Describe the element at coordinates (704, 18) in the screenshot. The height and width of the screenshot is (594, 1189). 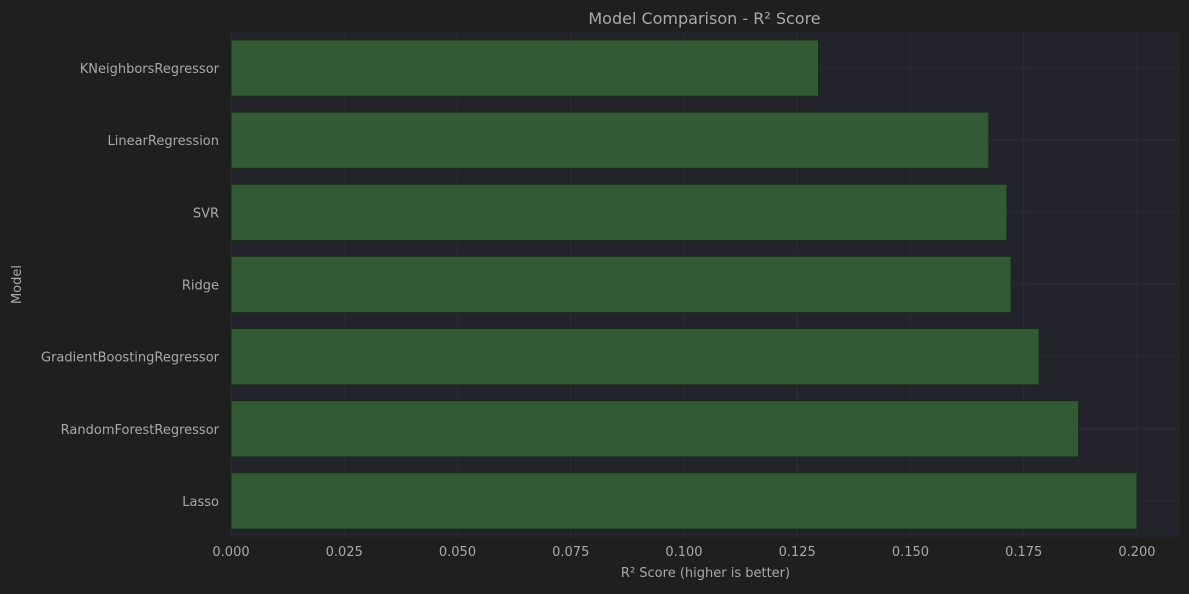
I see `chart-title: Model Comparison - R² Score` at that location.